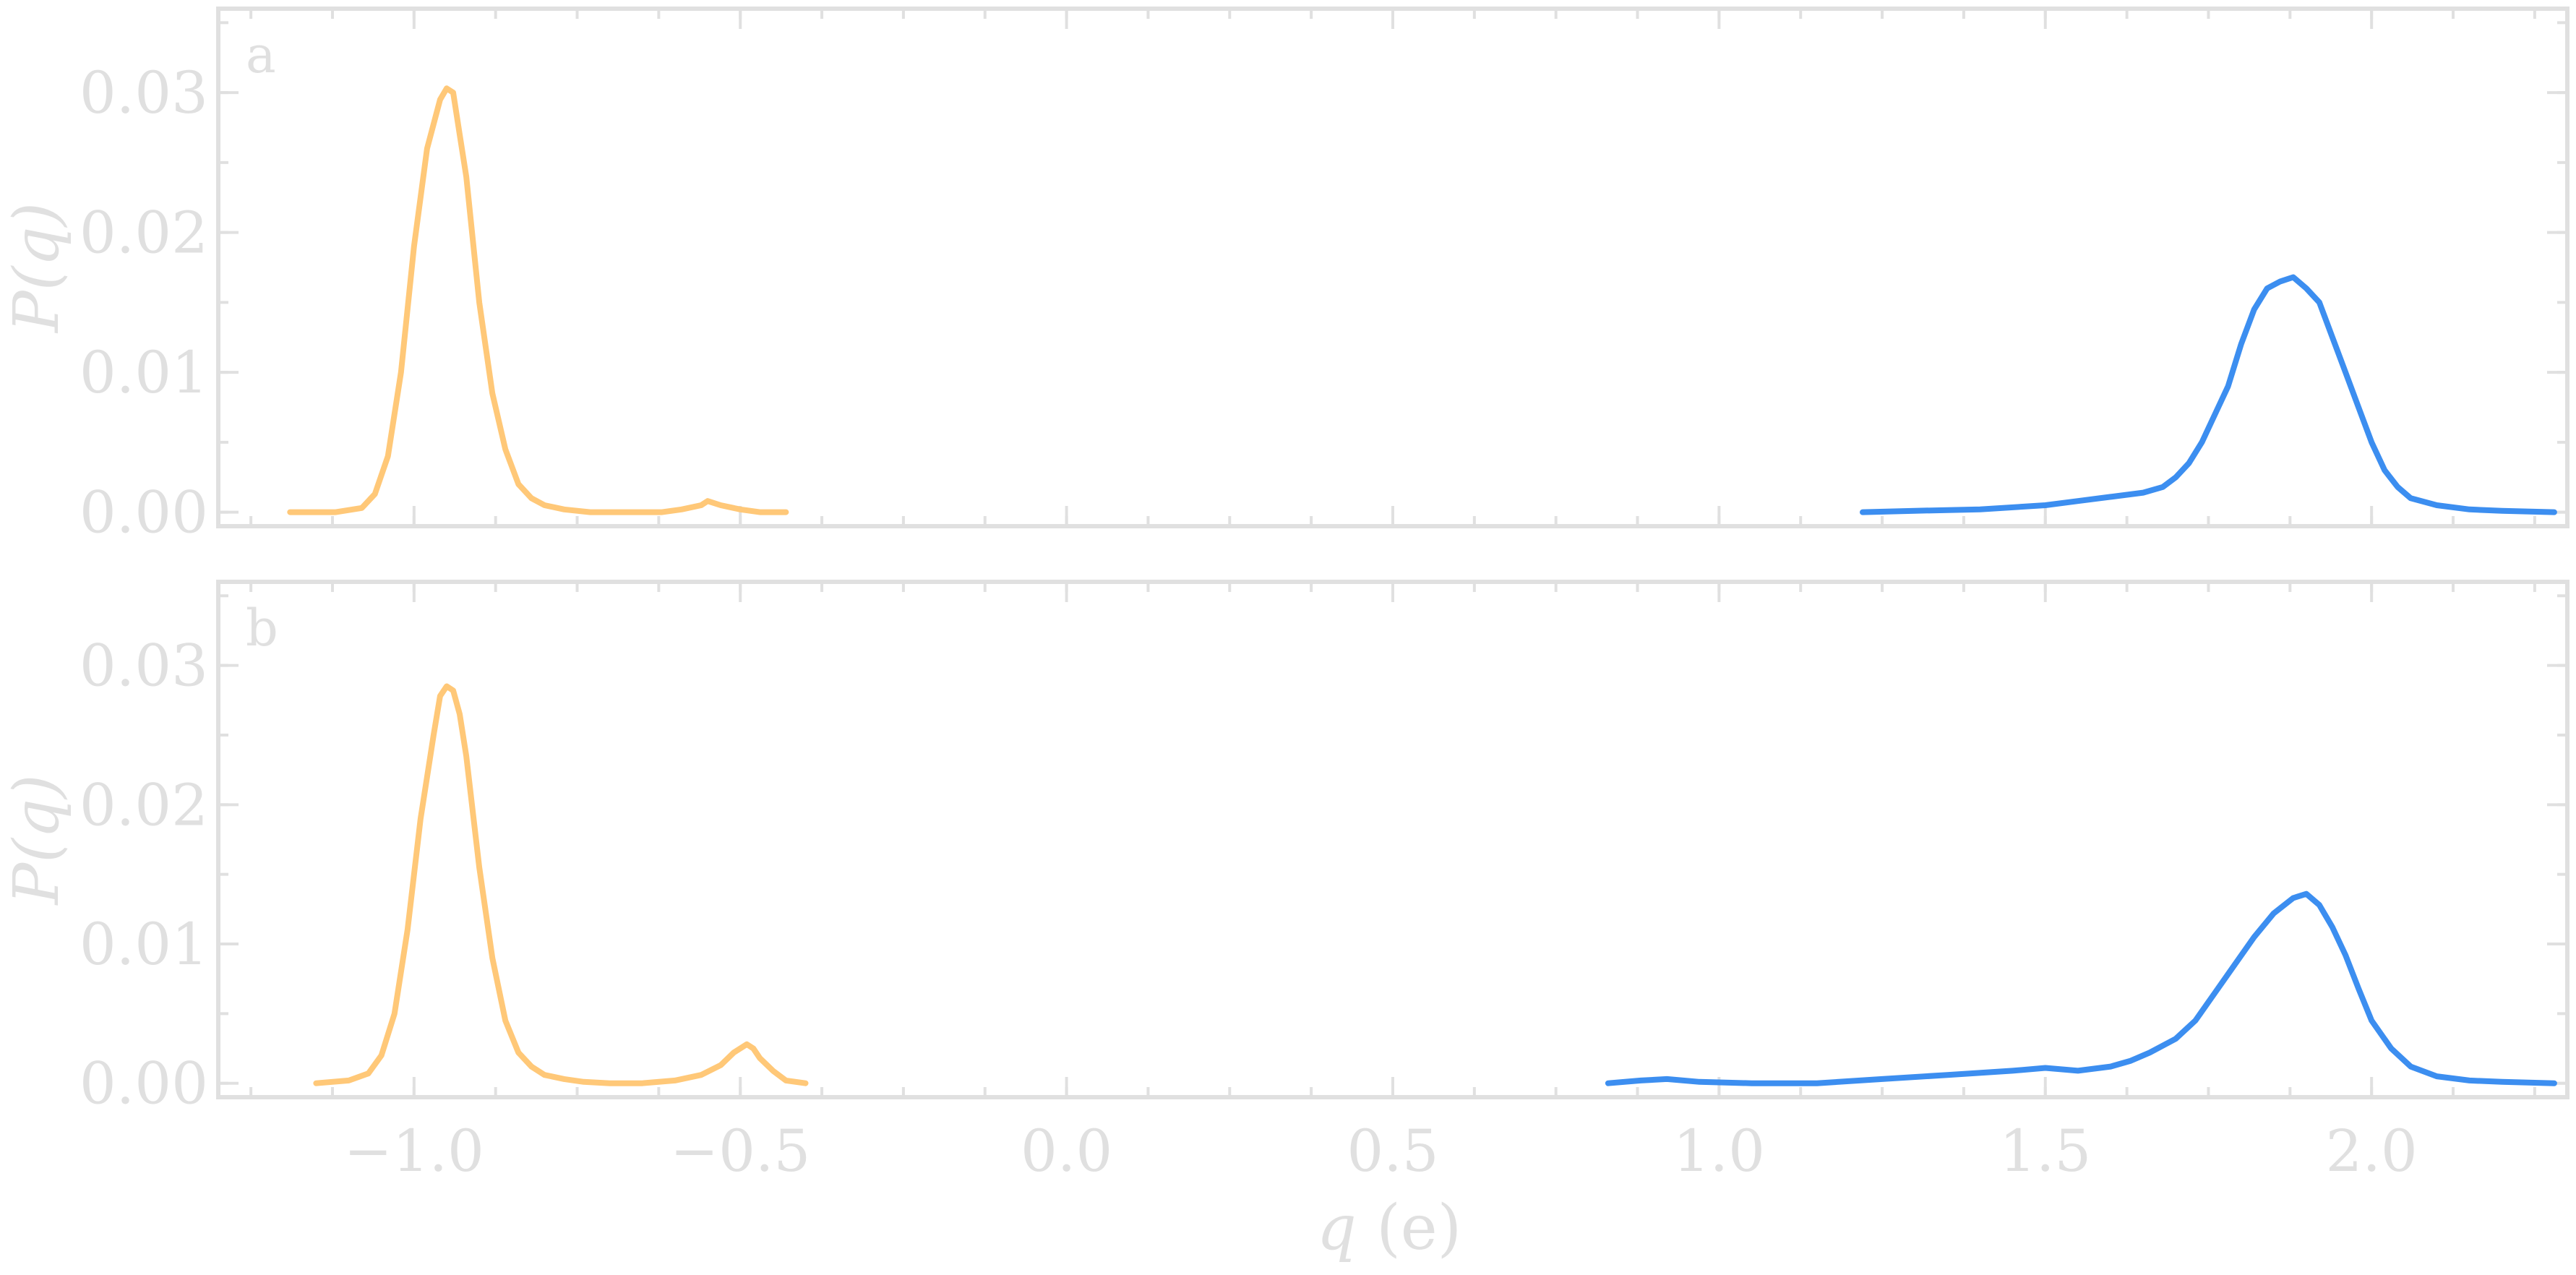 The height and width of the screenshot is (1275, 2576). Describe the element at coordinates (740, 1151) in the screenshot. I see `x-tick-label: −0.5` at that location.